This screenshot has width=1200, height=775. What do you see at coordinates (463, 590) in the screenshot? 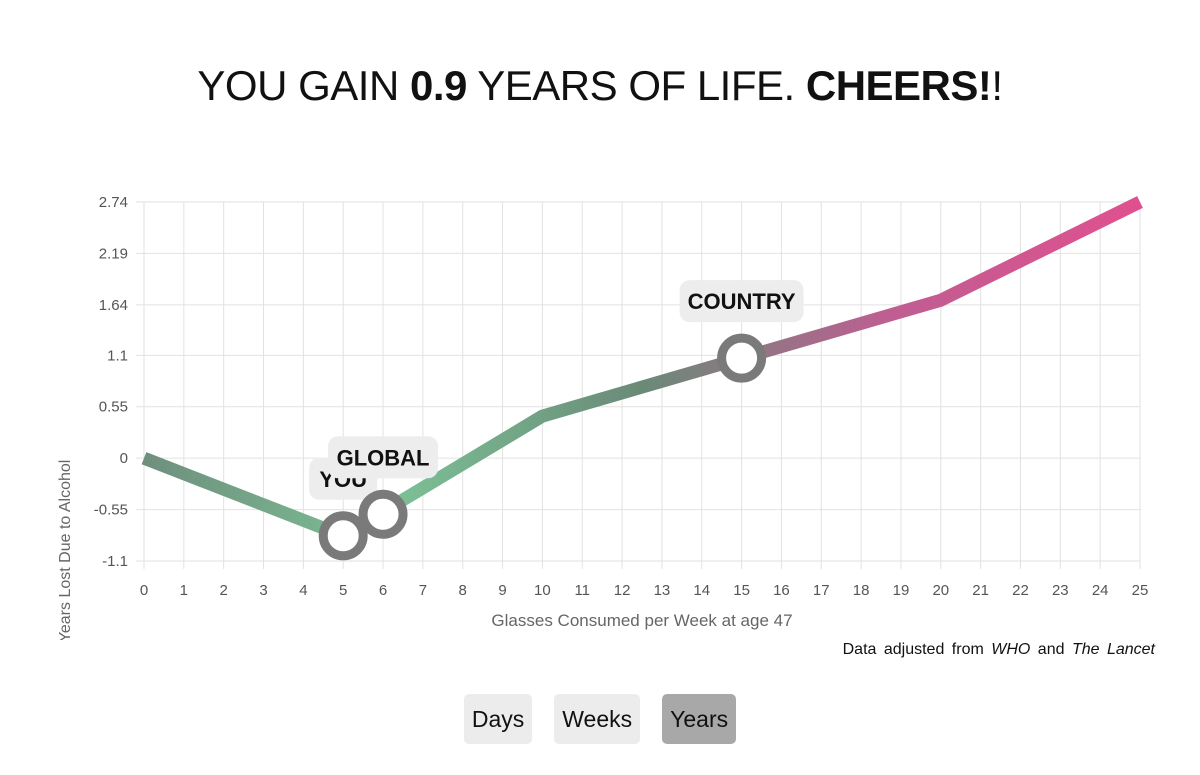
I see `x-tick-label: 8` at bounding box center [463, 590].